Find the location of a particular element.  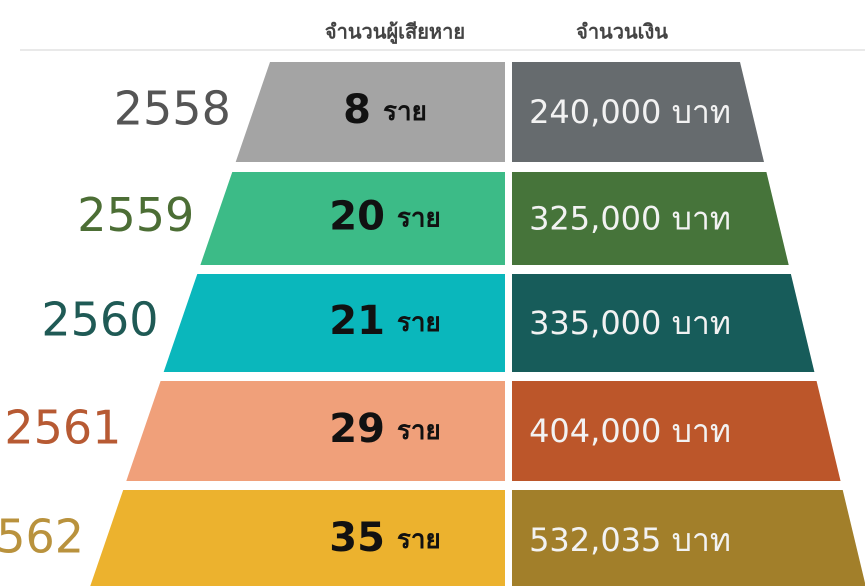

victims-count: 8 ราย is located at coordinates (385, 110).